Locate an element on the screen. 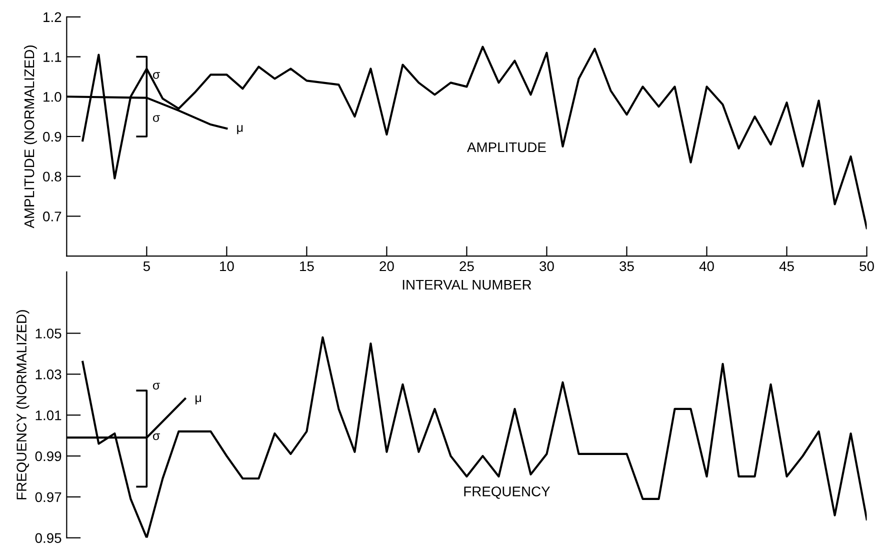  y-tick-label: 0.7 is located at coordinates (52, 217).